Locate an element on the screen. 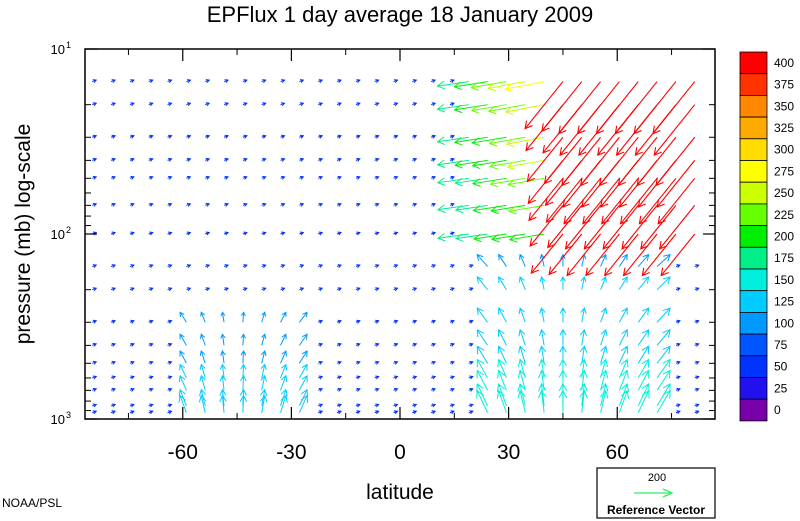 The width and height of the screenshot is (800, 521). colorbar-label: 25 is located at coordinates (781, 388).